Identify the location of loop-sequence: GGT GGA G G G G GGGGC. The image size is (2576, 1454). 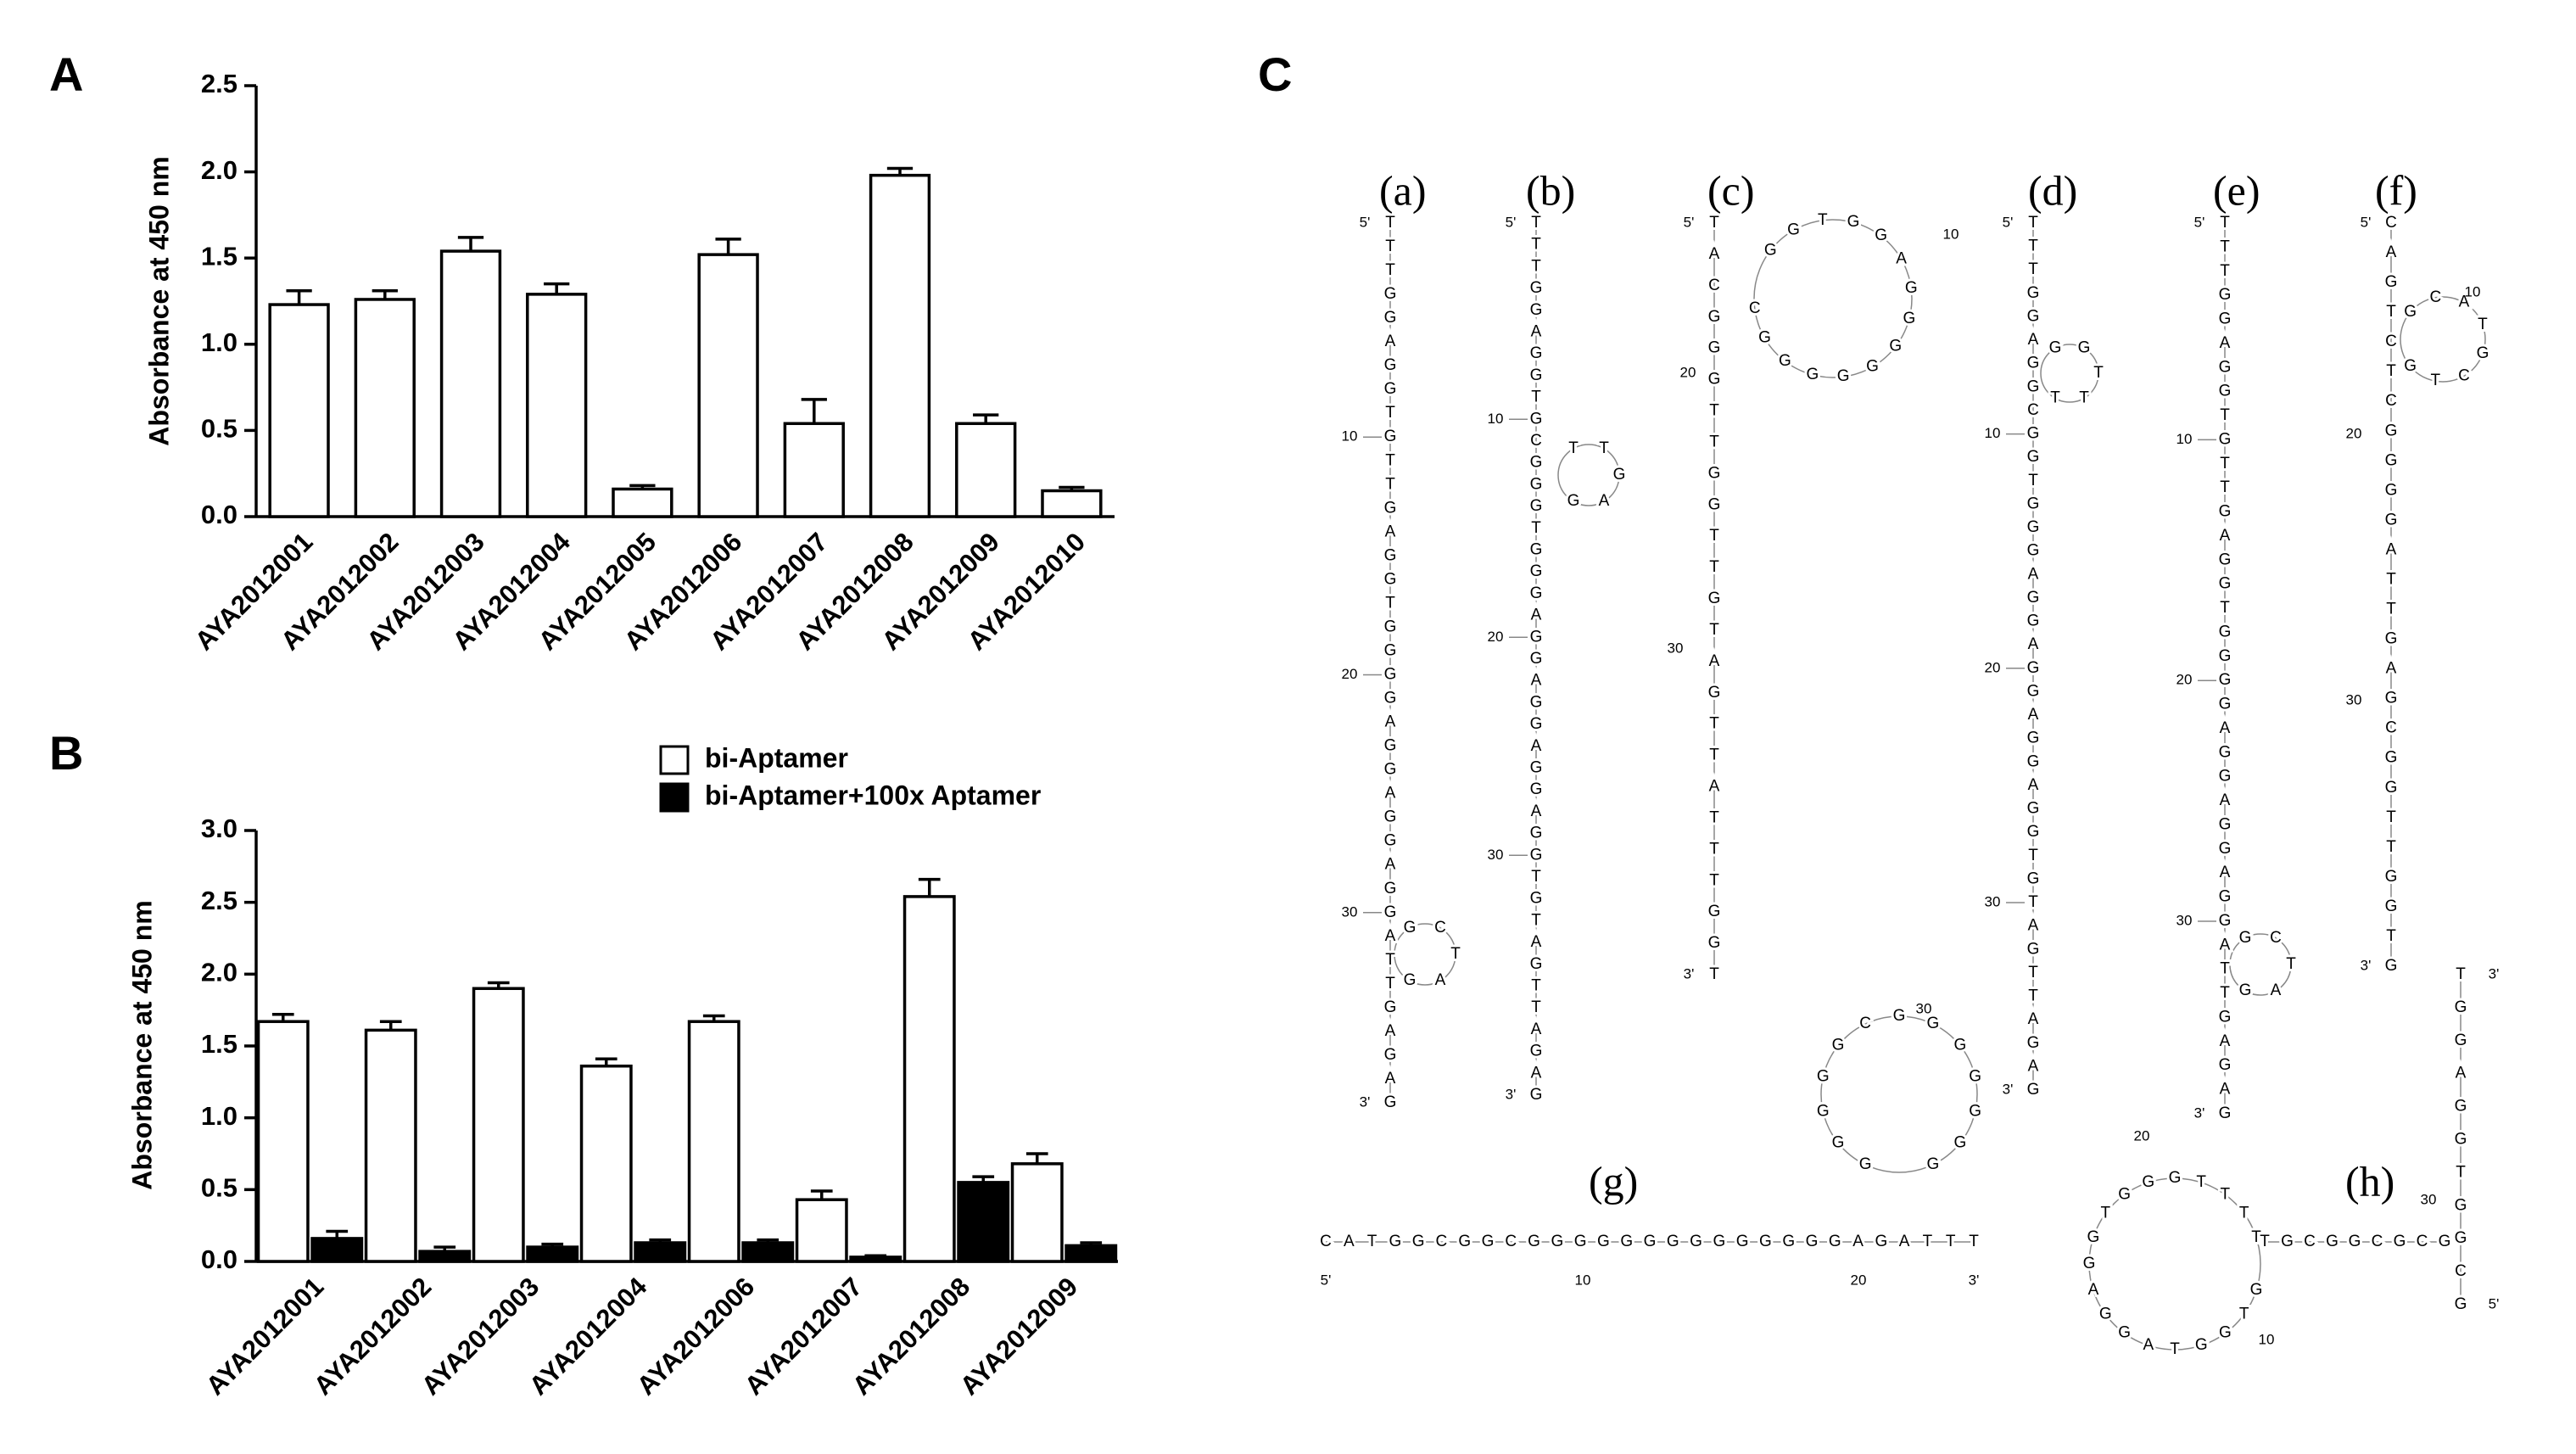
(1833, 298).